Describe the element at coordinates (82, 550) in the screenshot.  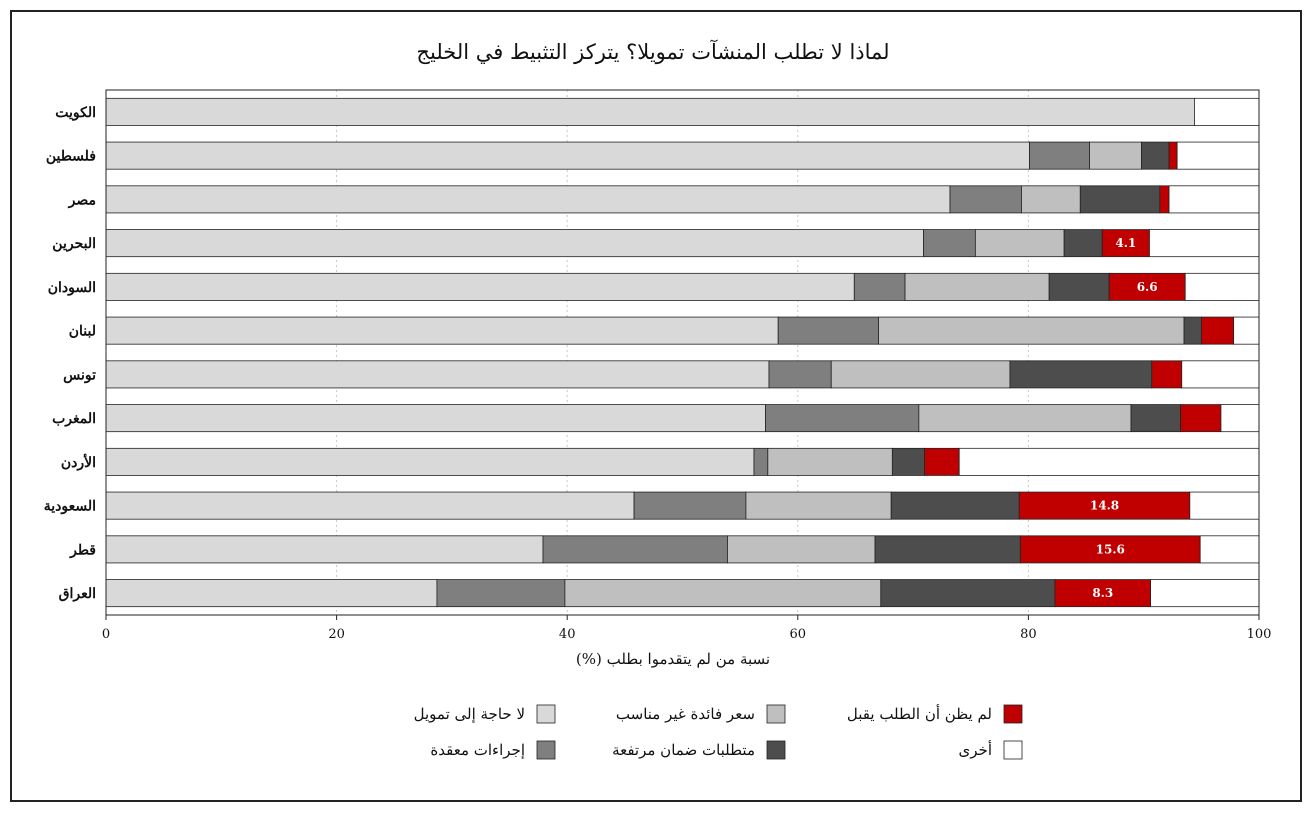
I see `category-label: قطر` at that location.